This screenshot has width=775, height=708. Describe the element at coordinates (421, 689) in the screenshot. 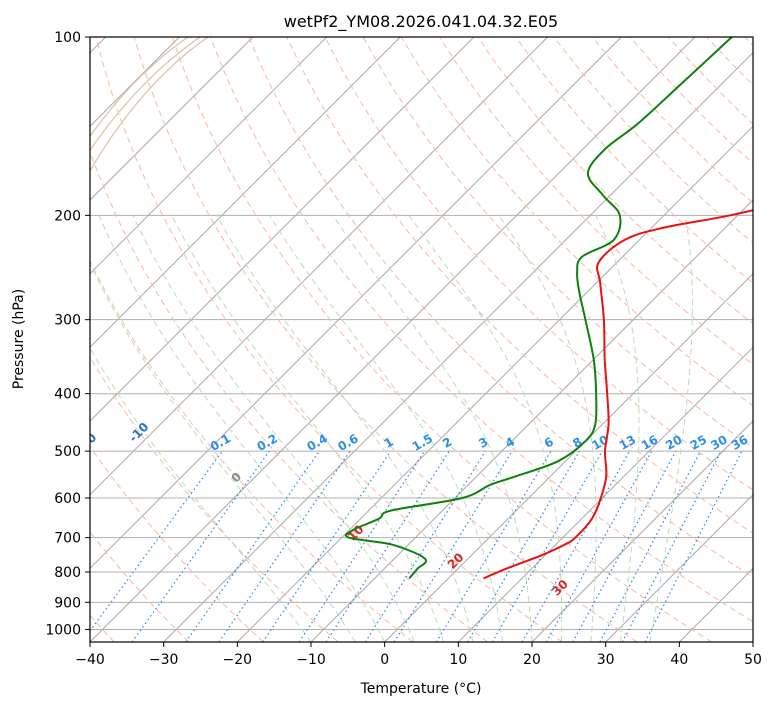

I see `x-axis-label: Temperature (°C)` at that location.